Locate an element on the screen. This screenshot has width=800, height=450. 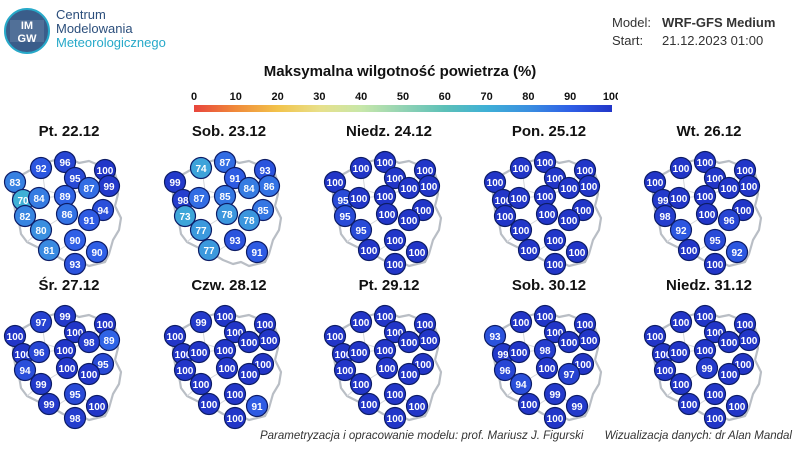
map-day-label: Niedz. 31.12 is located at coordinates (709, 285).